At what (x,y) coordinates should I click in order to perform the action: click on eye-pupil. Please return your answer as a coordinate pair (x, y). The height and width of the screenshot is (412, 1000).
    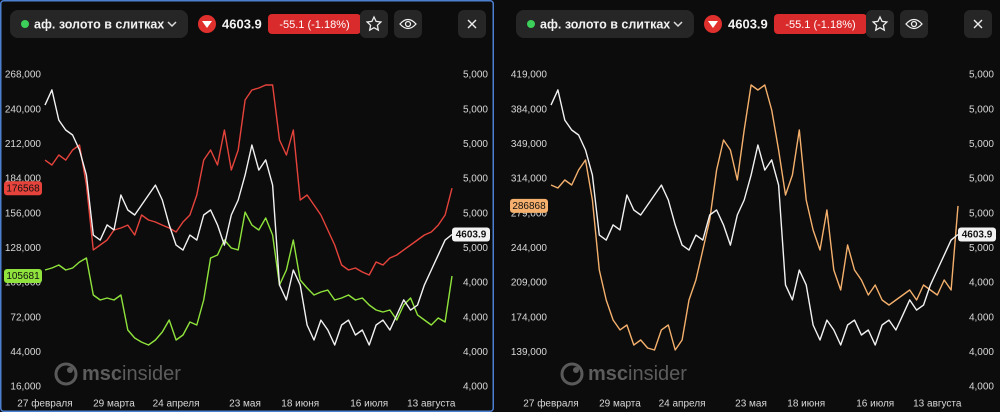
    Looking at the image, I should click on (914, 24).